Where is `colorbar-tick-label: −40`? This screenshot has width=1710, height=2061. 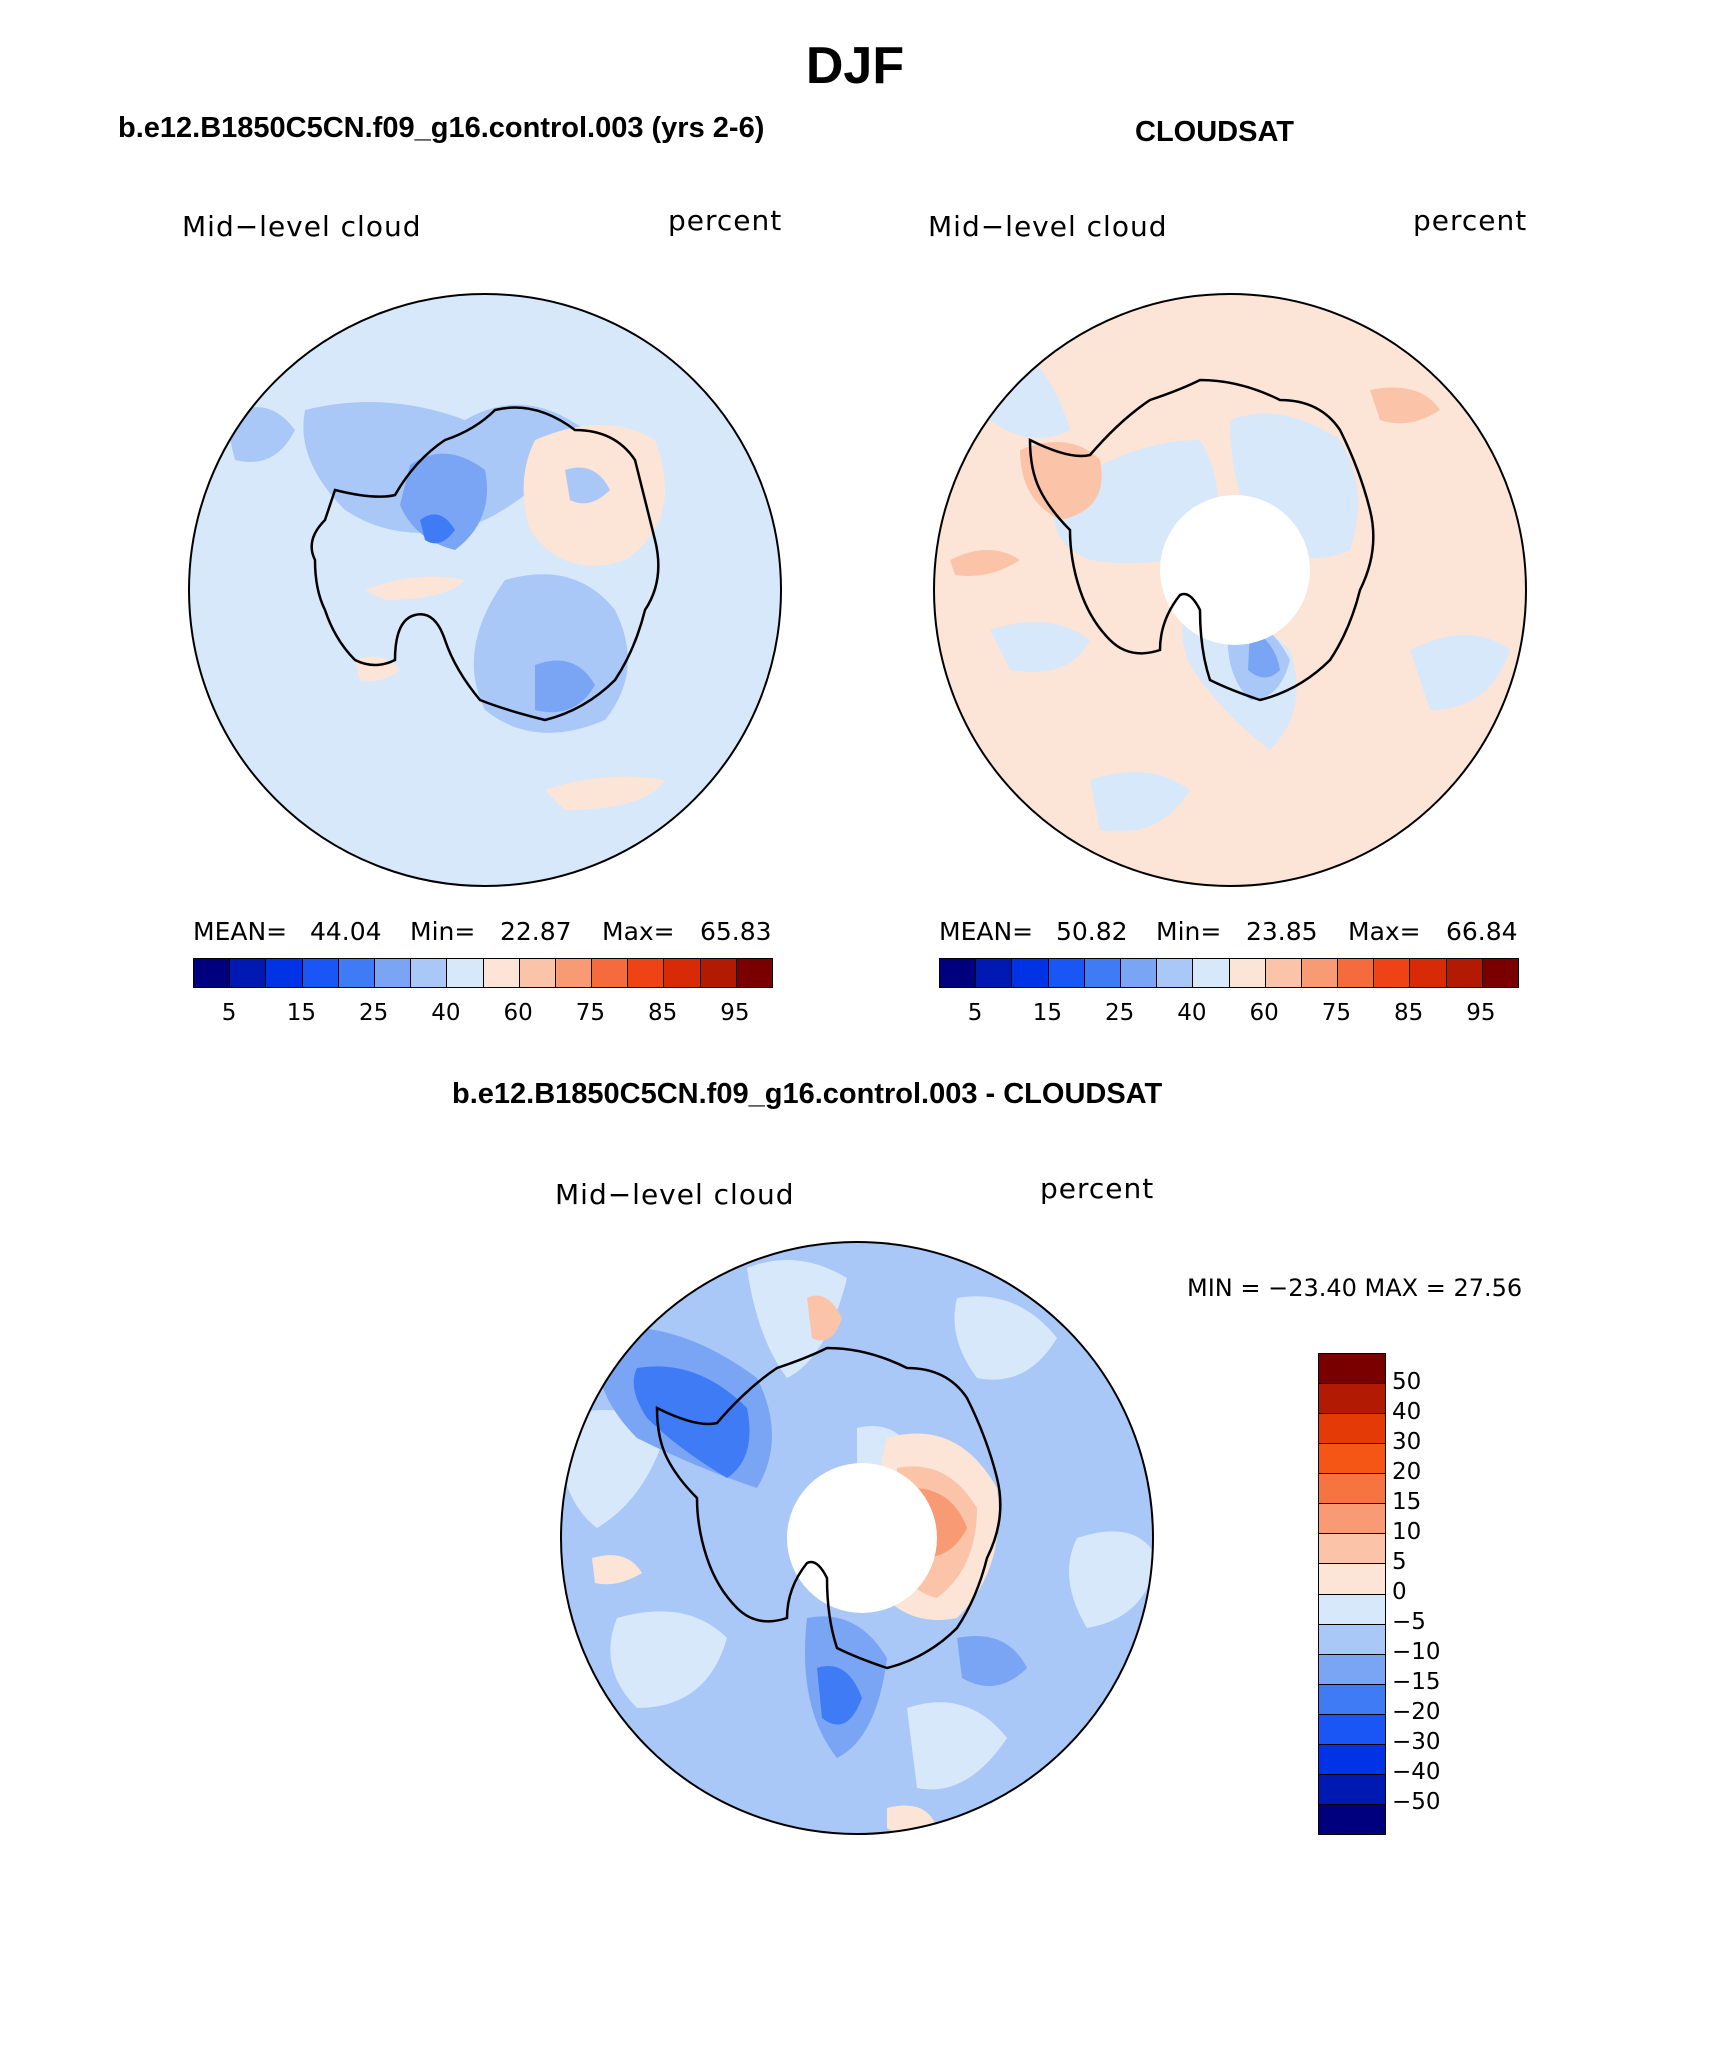
colorbar-tick-label: −40 is located at coordinates (1416, 1772).